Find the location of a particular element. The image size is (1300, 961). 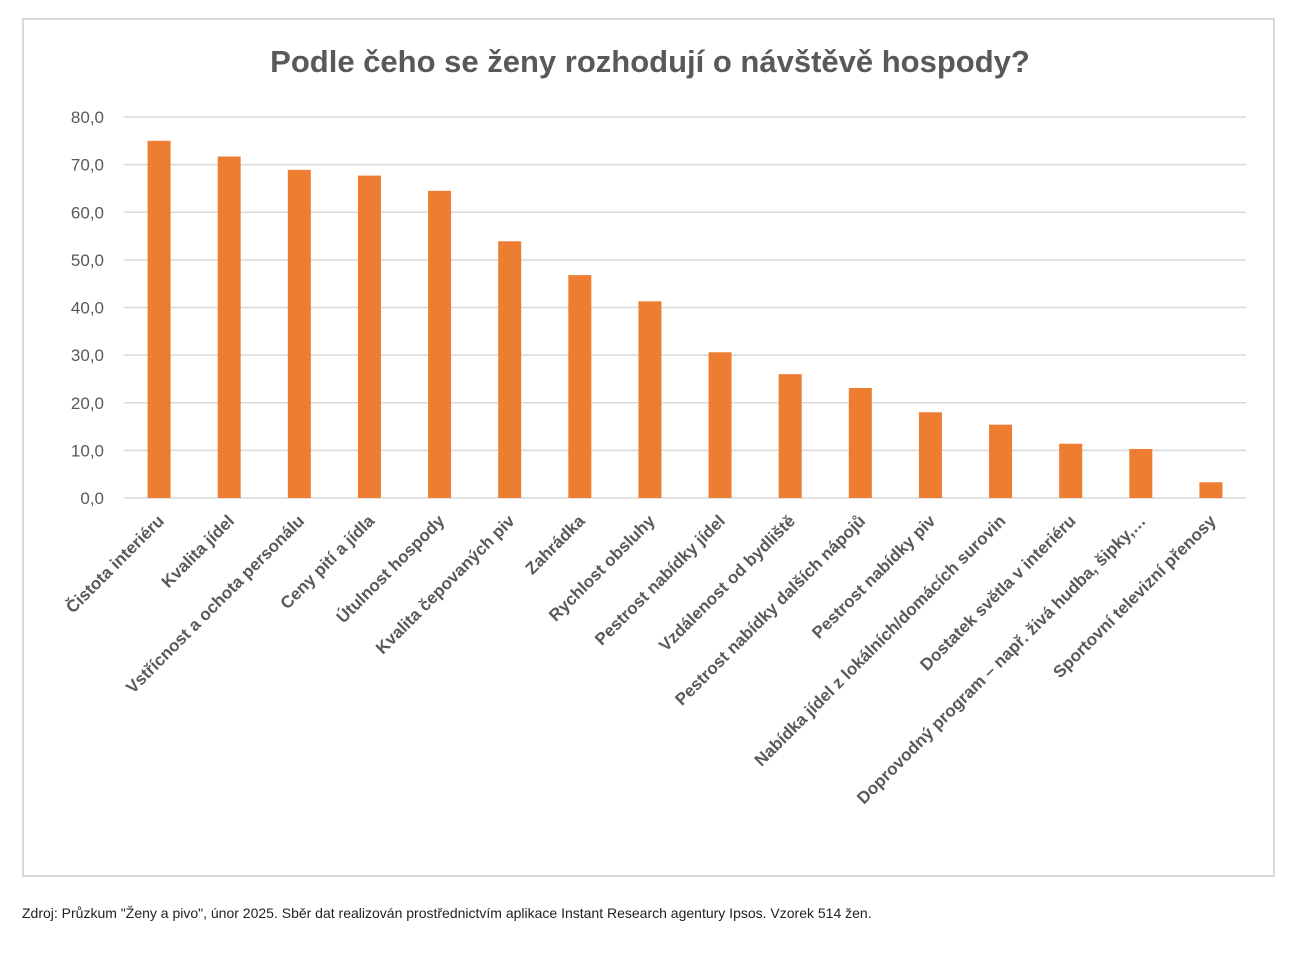

x-category-label: Pestrost nabídky jídel is located at coordinates (660, 580).